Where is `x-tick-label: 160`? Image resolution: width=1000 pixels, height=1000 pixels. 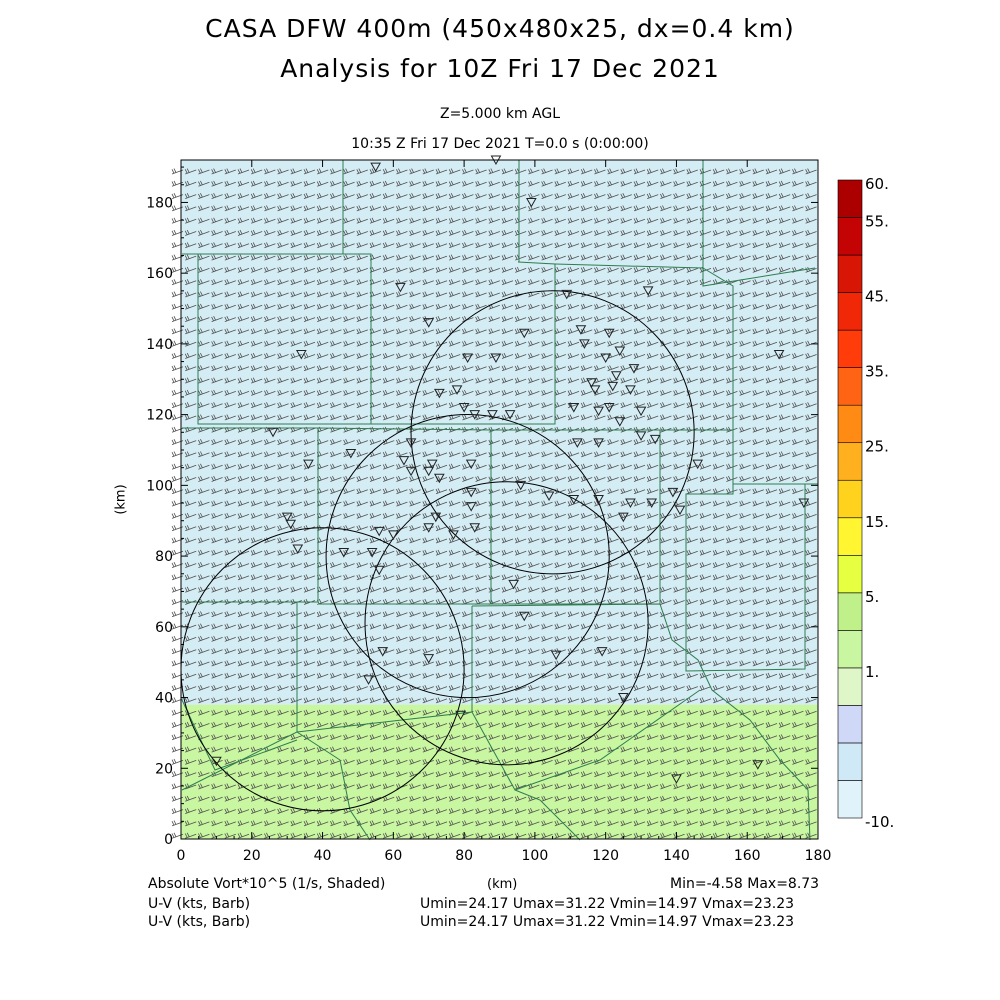 x-tick-label: 160 is located at coordinates (747, 856).